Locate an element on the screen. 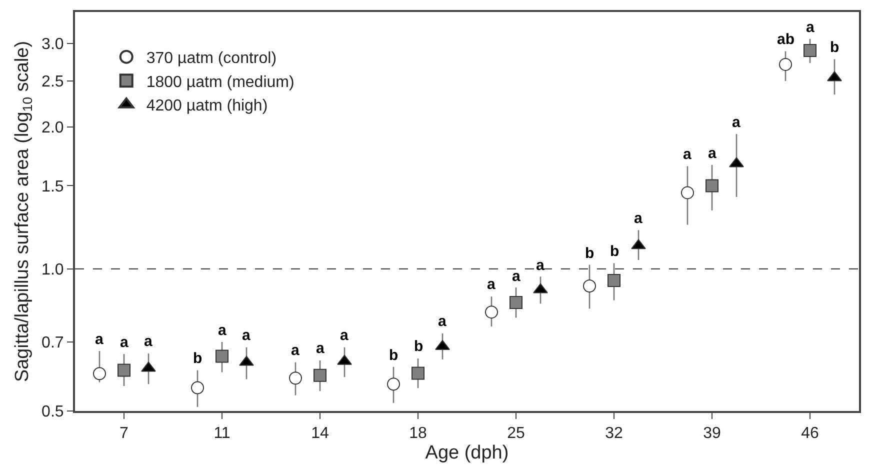 The width and height of the screenshot is (871, 470). x-tick-label: 32 is located at coordinates (614, 433).